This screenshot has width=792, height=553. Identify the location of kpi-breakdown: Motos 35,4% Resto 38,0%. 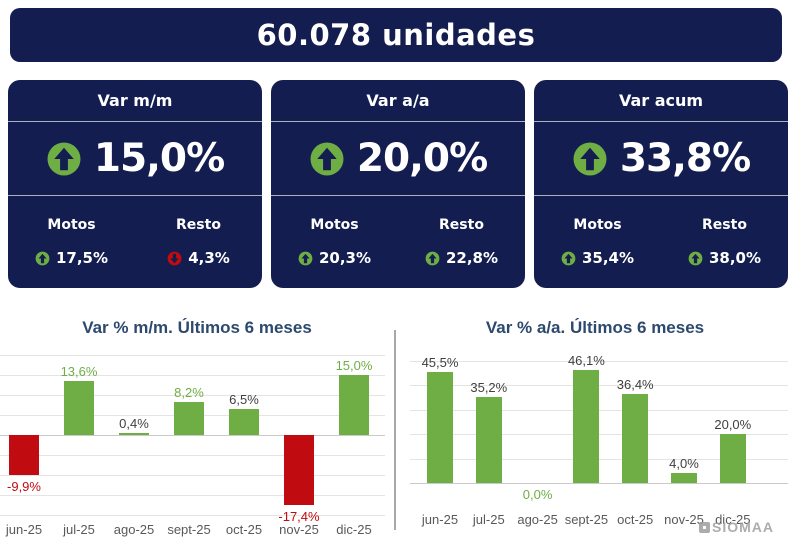
(661, 242).